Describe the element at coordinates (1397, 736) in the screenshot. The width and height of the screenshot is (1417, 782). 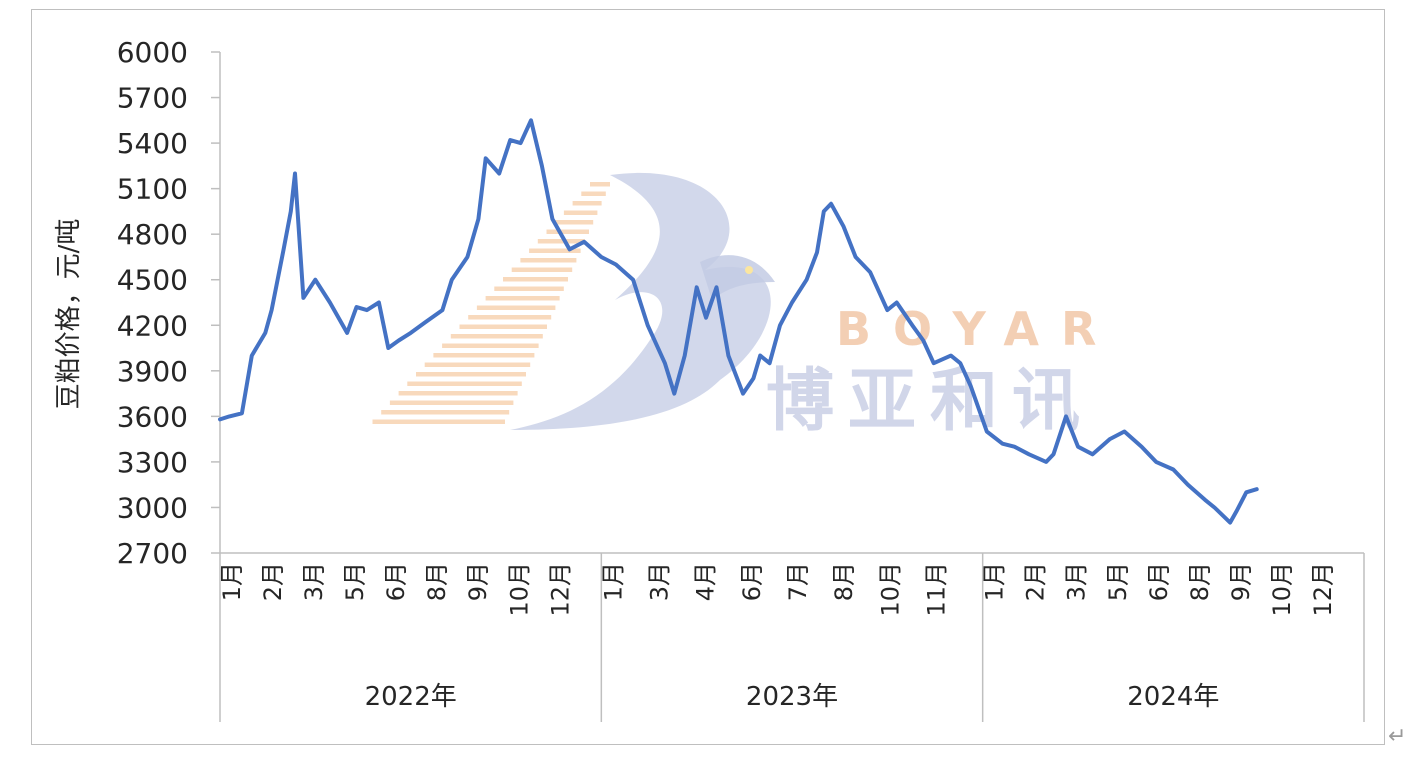
I see `return-mark: ↵` at that location.